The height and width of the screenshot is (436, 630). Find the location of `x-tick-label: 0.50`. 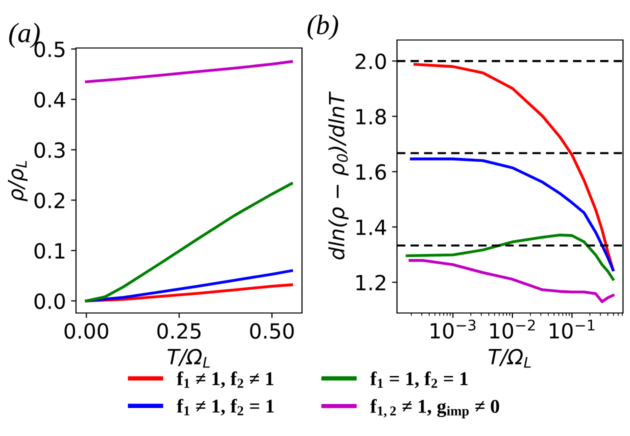

x-tick-label: 0.50 is located at coordinates (272, 331).